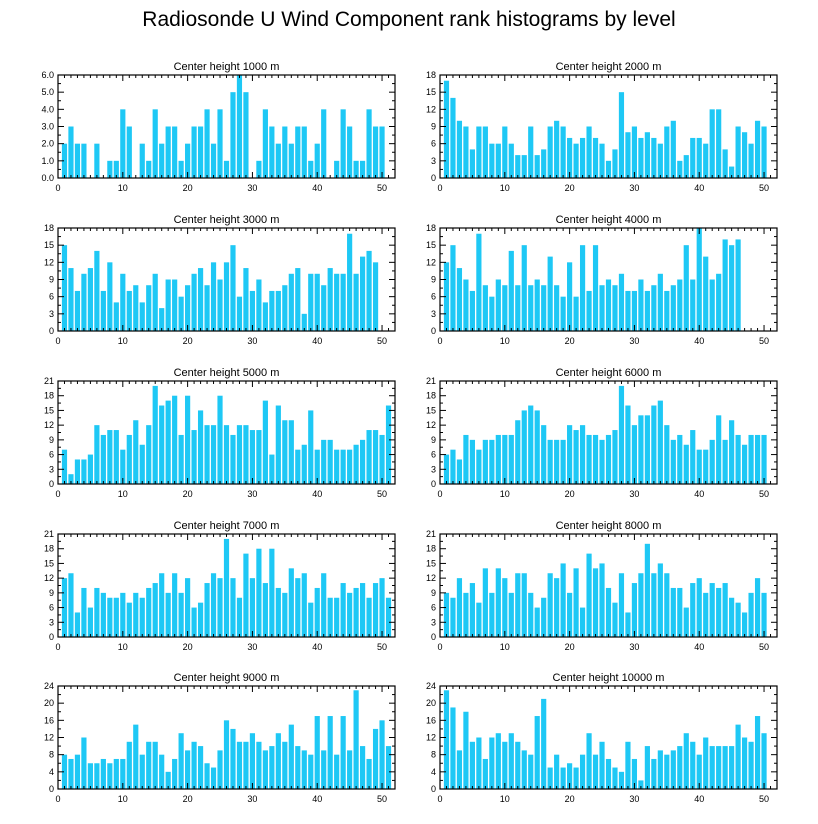  What do you see at coordinates (382, 341) in the screenshot?
I see `x-tick-label: 50` at bounding box center [382, 341].